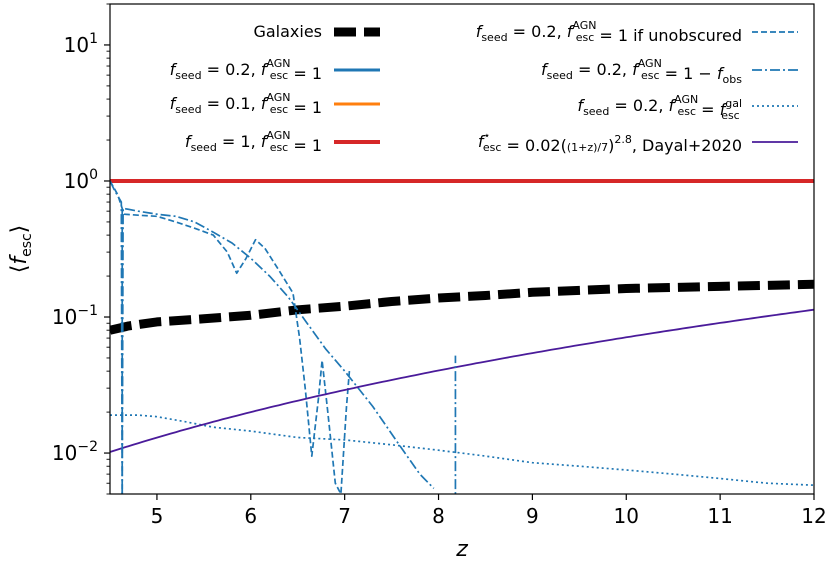 This screenshot has height=564, width=830. What do you see at coordinates (344, 516) in the screenshot?
I see `x-tick-label: 7` at bounding box center [344, 516].